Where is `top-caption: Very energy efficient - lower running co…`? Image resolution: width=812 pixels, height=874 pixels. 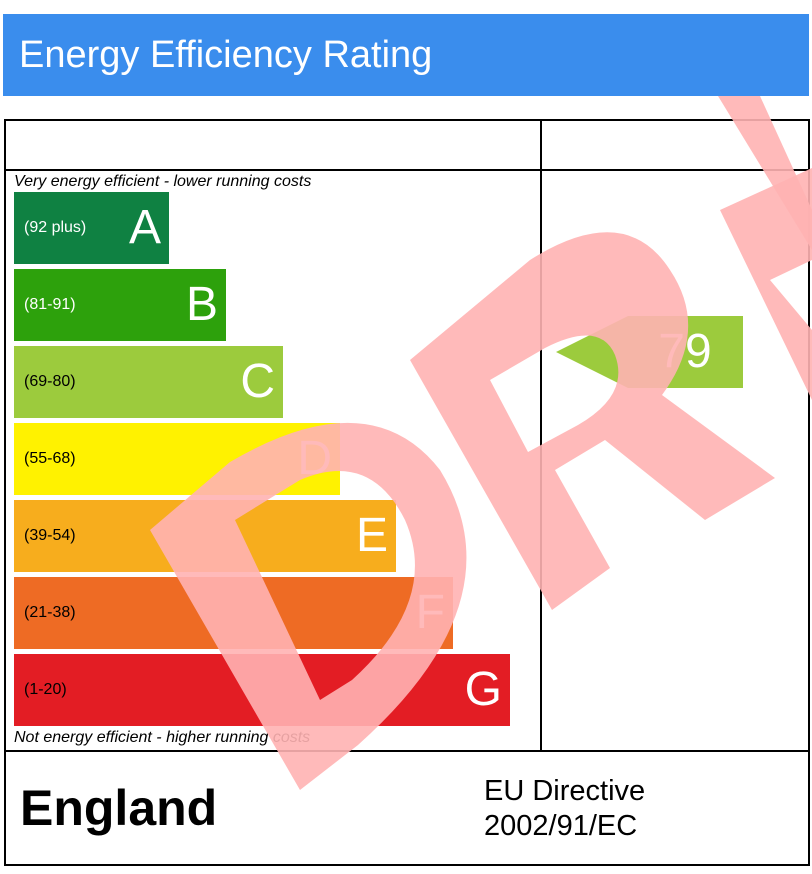 top-caption: Very energy efficient - lower running co… is located at coordinates (163, 181).